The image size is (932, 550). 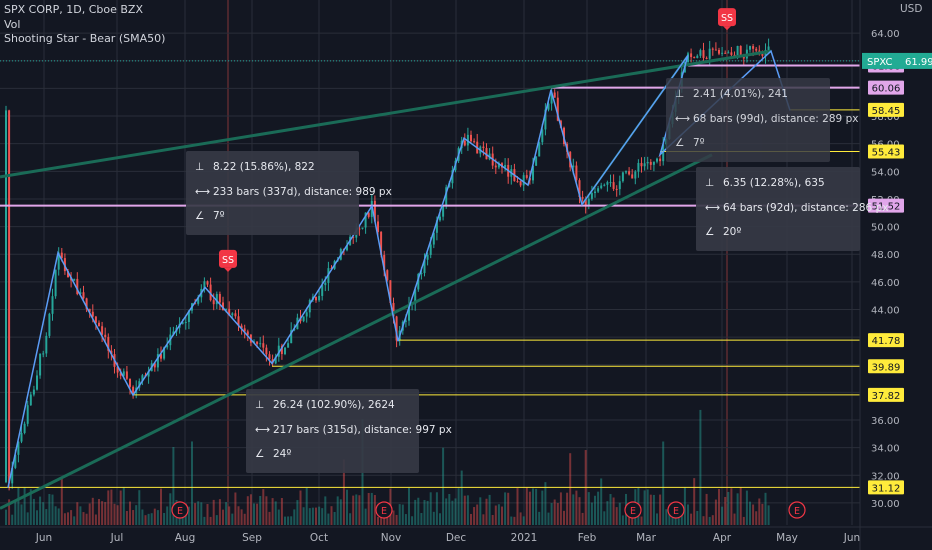 What do you see at coordinates (200, 167) in the screenshot?
I see `price-range-icon: ⊥` at bounding box center [200, 167].